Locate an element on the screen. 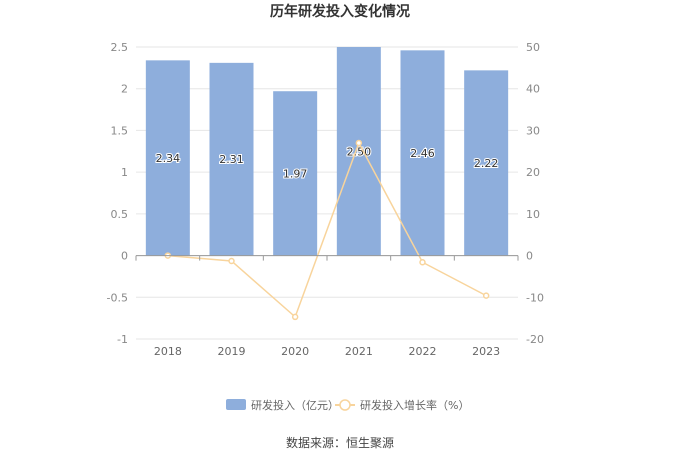 This screenshot has height=460, width=680. bar-value-label: 2.22 is located at coordinates (486, 163).